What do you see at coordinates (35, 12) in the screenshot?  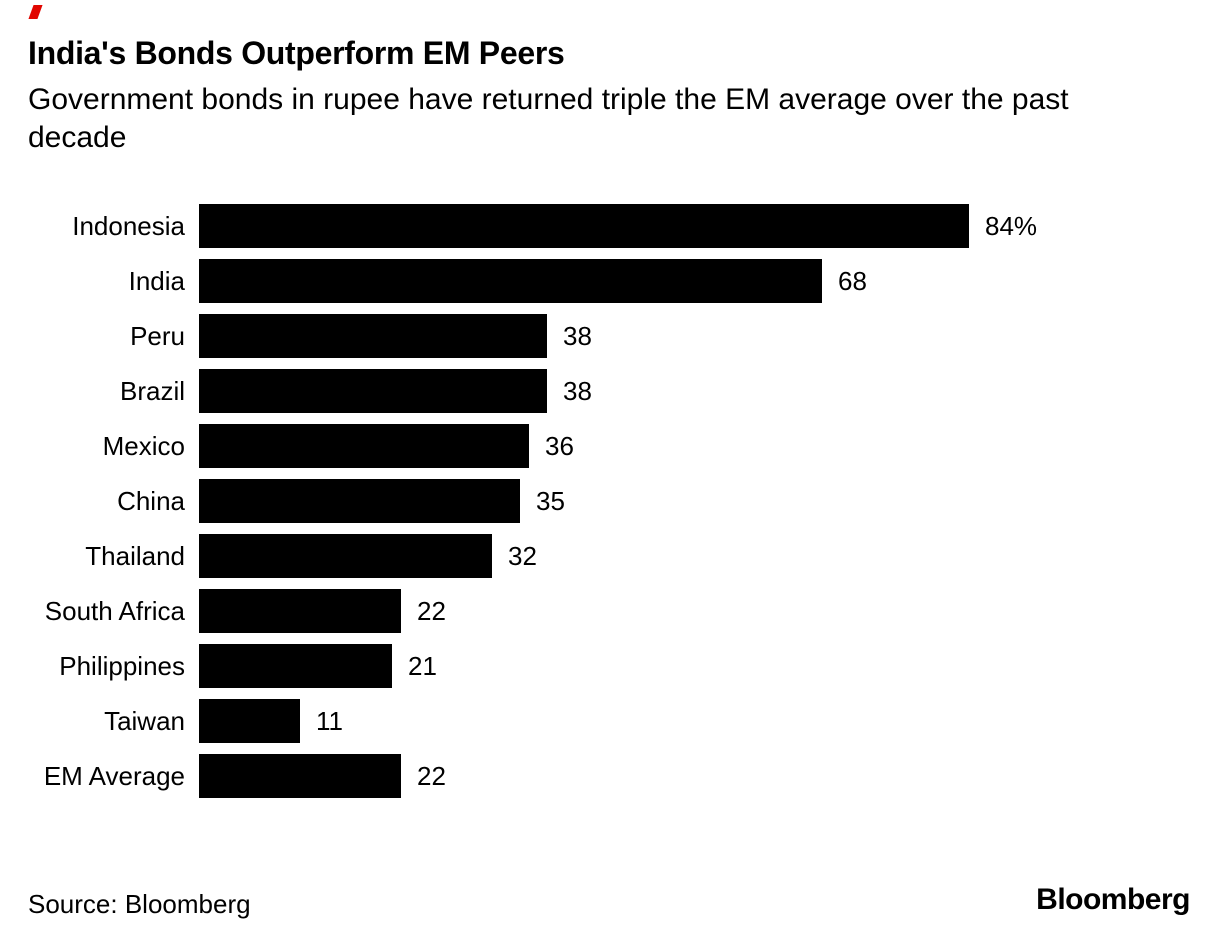 I see `red-corner-mark` at bounding box center [35, 12].